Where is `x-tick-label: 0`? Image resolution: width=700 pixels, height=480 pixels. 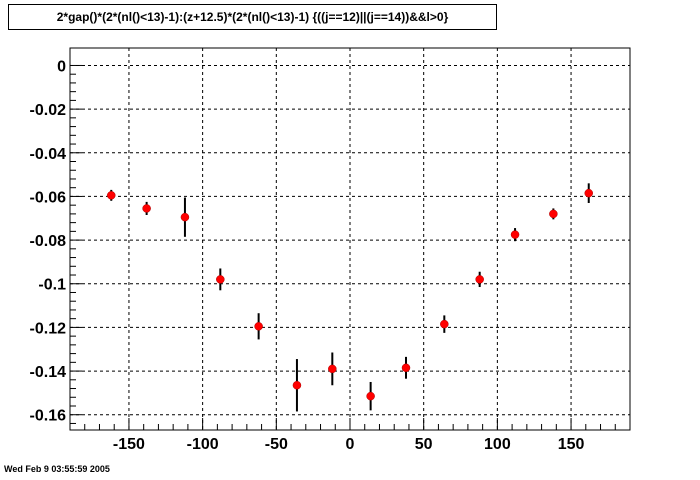 x-tick-label: 0 is located at coordinates (350, 444).